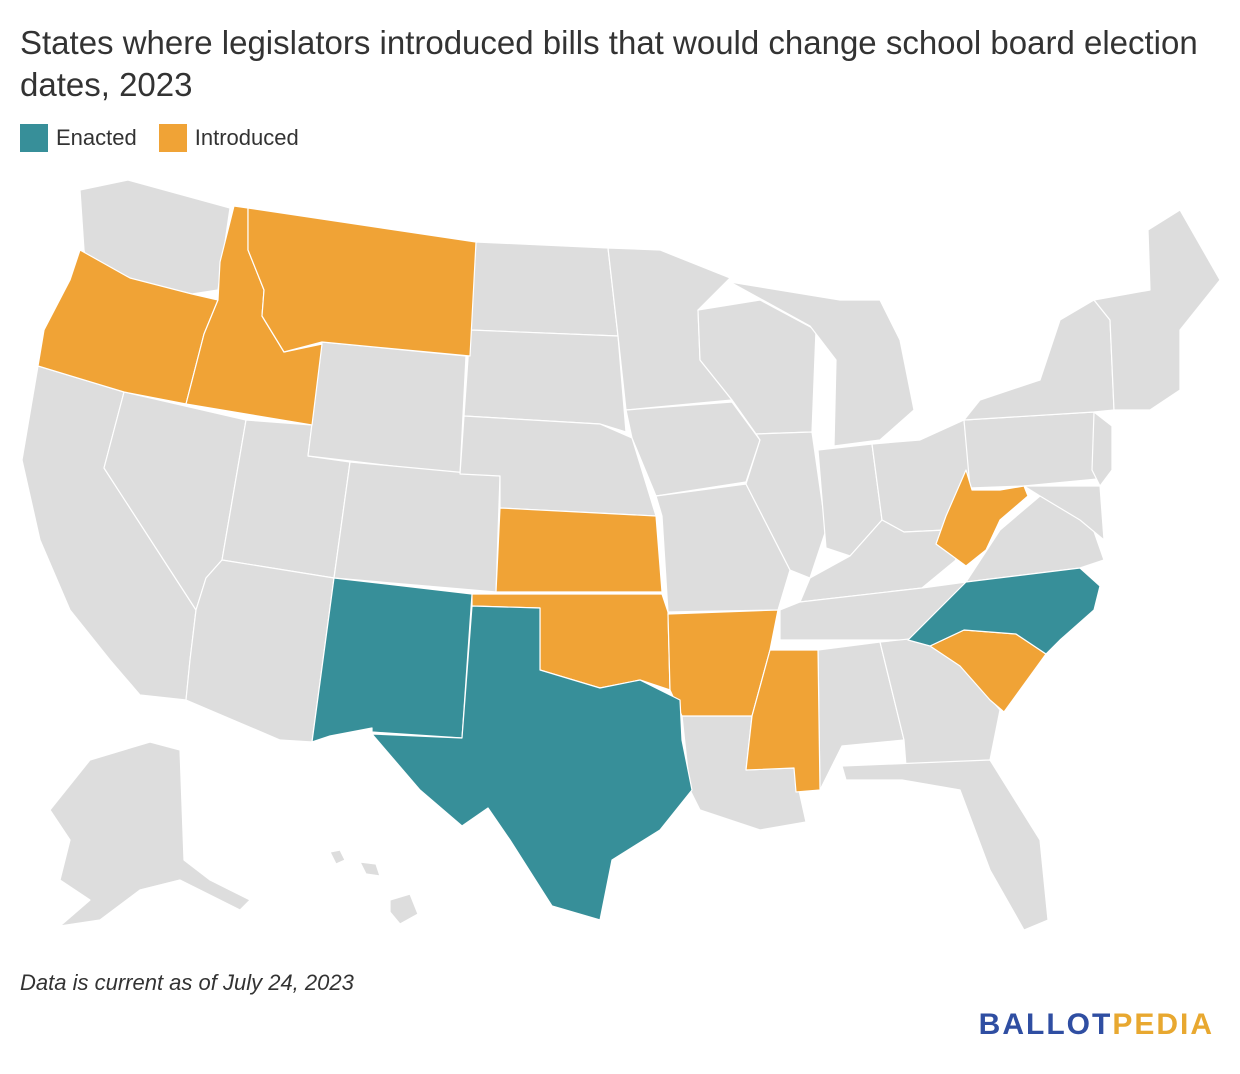  What do you see at coordinates (187, 982) in the screenshot?
I see `footnote: Data is current as of July 24, 2023` at bounding box center [187, 982].